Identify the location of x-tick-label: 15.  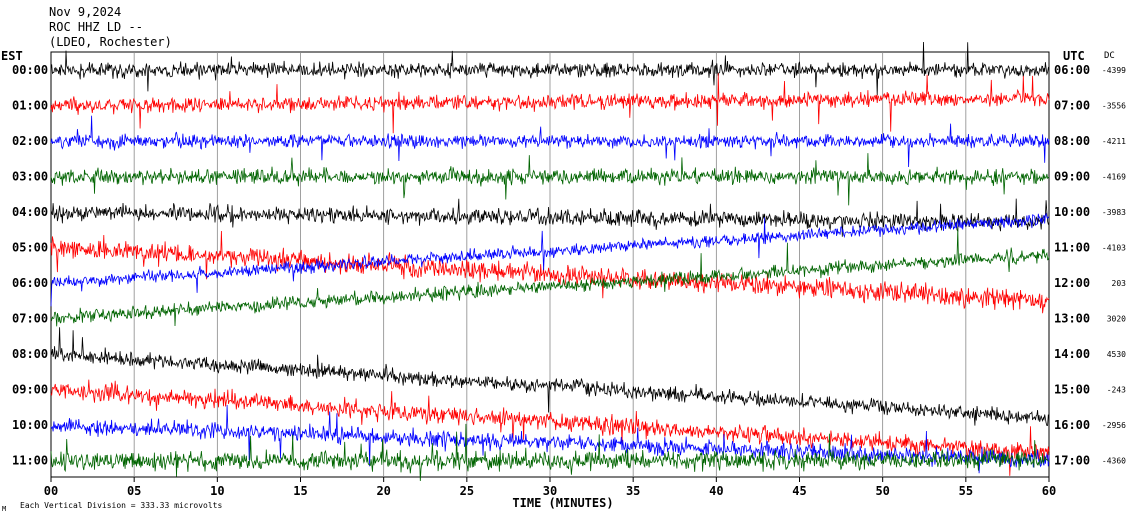
(300, 491).